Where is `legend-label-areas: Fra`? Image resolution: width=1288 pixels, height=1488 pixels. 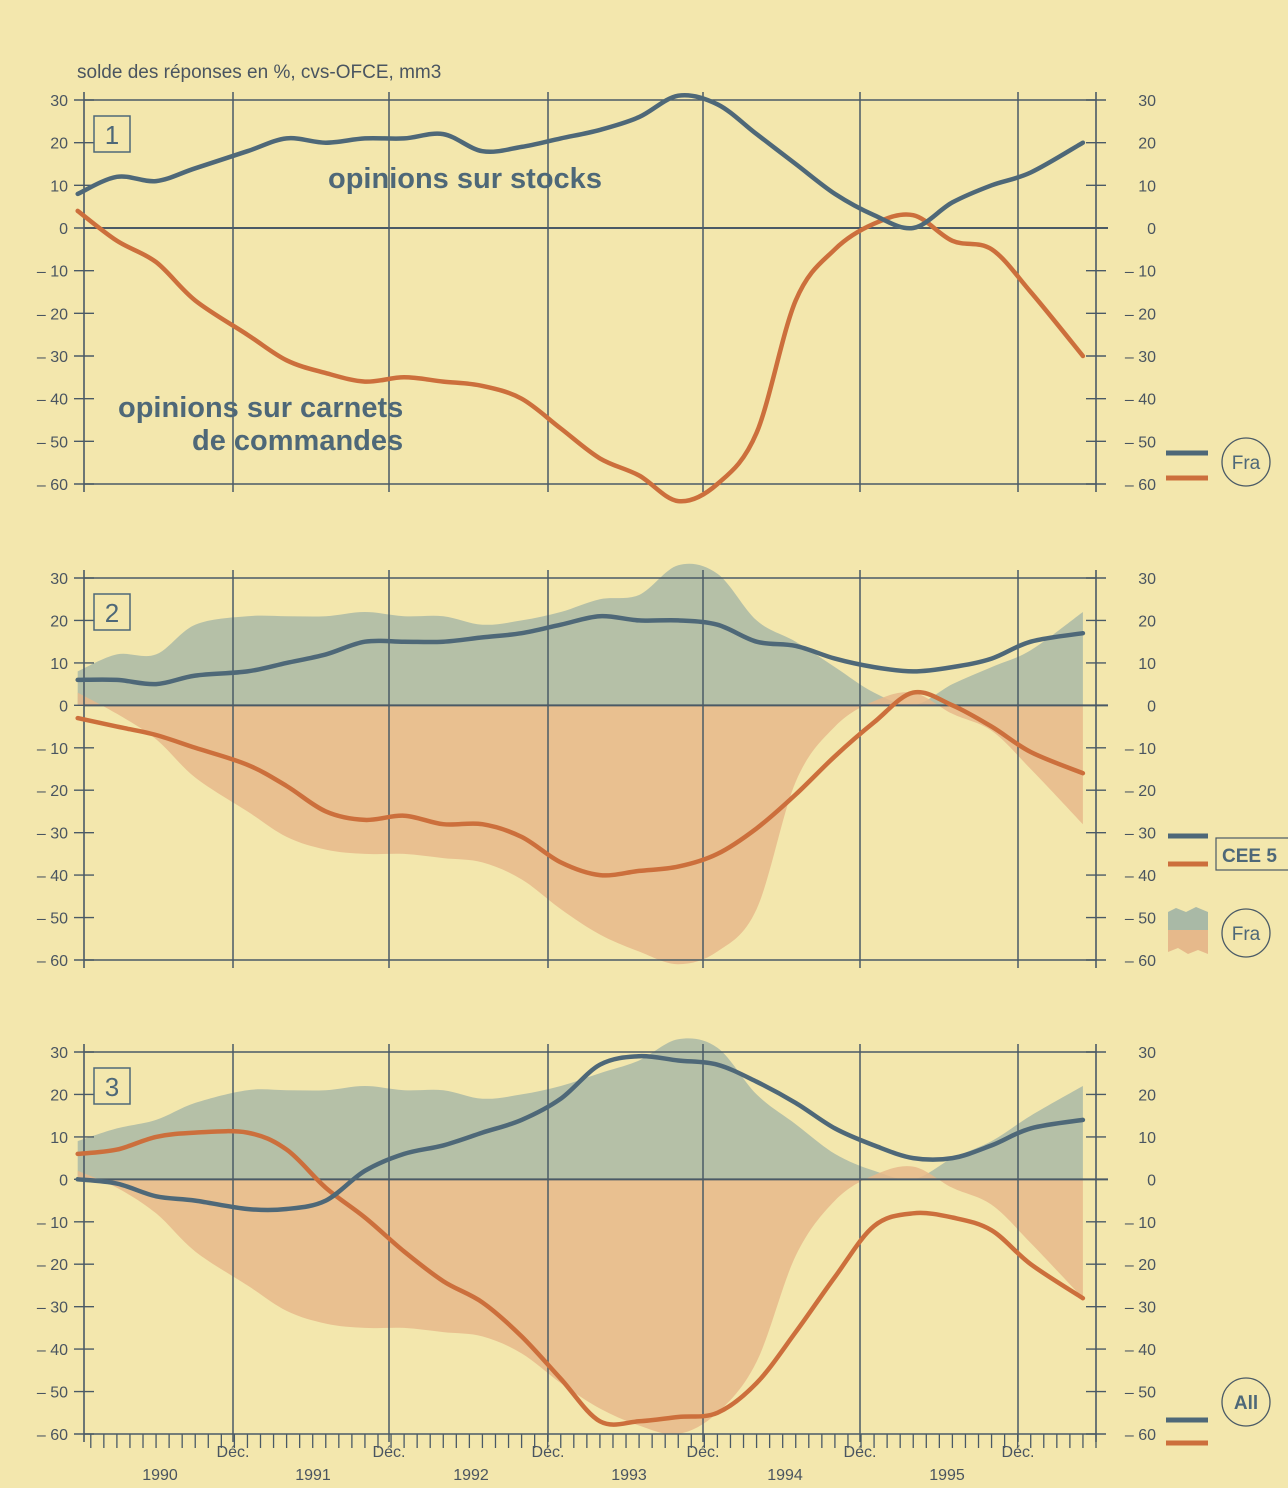
legend-label-areas: Fra is located at coordinates (1246, 934).